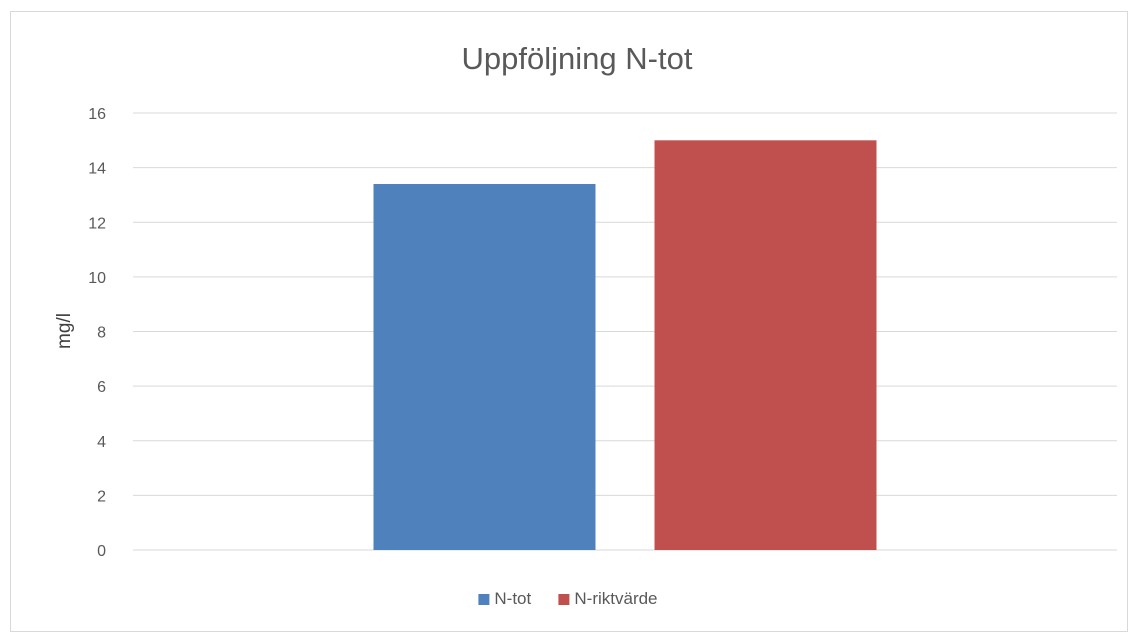 The image size is (1132, 633). Describe the element at coordinates (97, 169) in the screenshot. I see `y-tick-label: 14` at that location.